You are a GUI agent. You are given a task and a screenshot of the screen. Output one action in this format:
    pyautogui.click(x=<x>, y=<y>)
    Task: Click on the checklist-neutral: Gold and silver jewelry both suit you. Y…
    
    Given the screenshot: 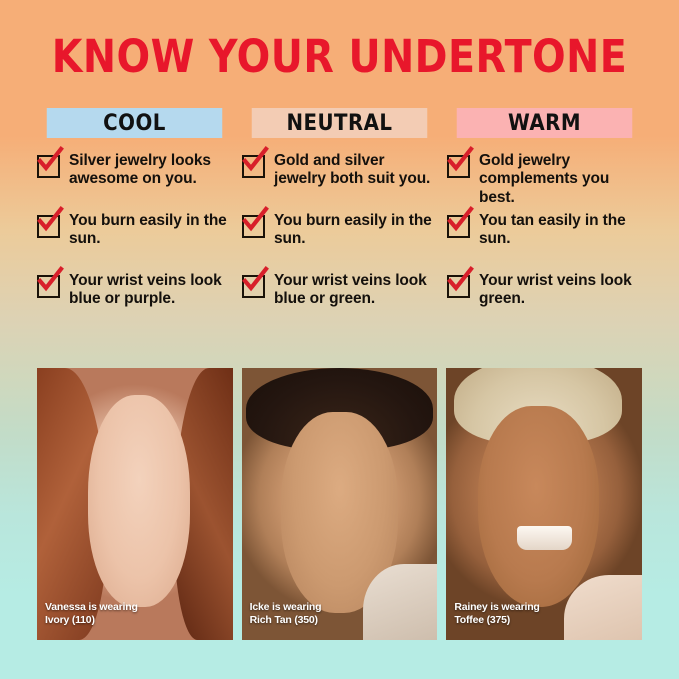 What is the action you would take?
    pyautogui.click(x=339, y=239)
    